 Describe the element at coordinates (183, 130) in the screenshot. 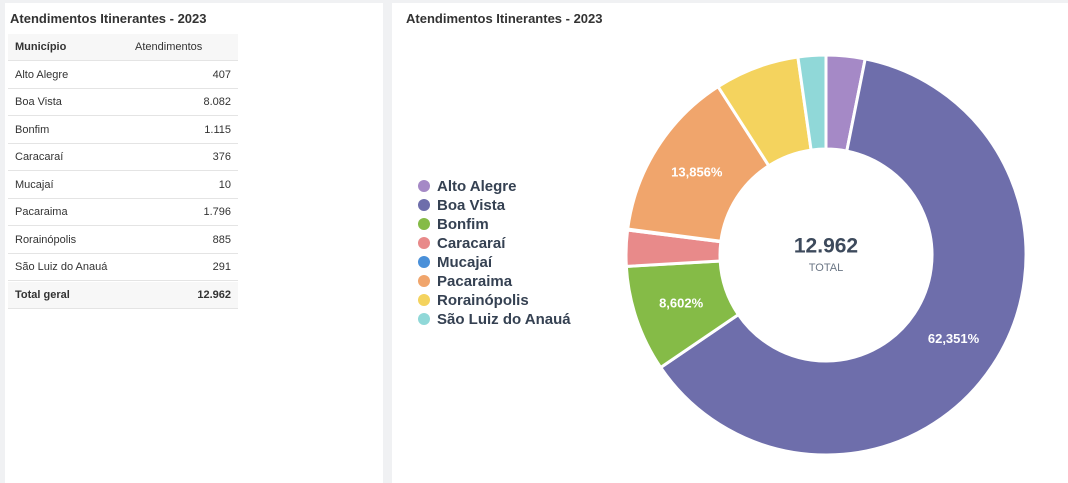

I see `table-cell: 1.115` at that location.